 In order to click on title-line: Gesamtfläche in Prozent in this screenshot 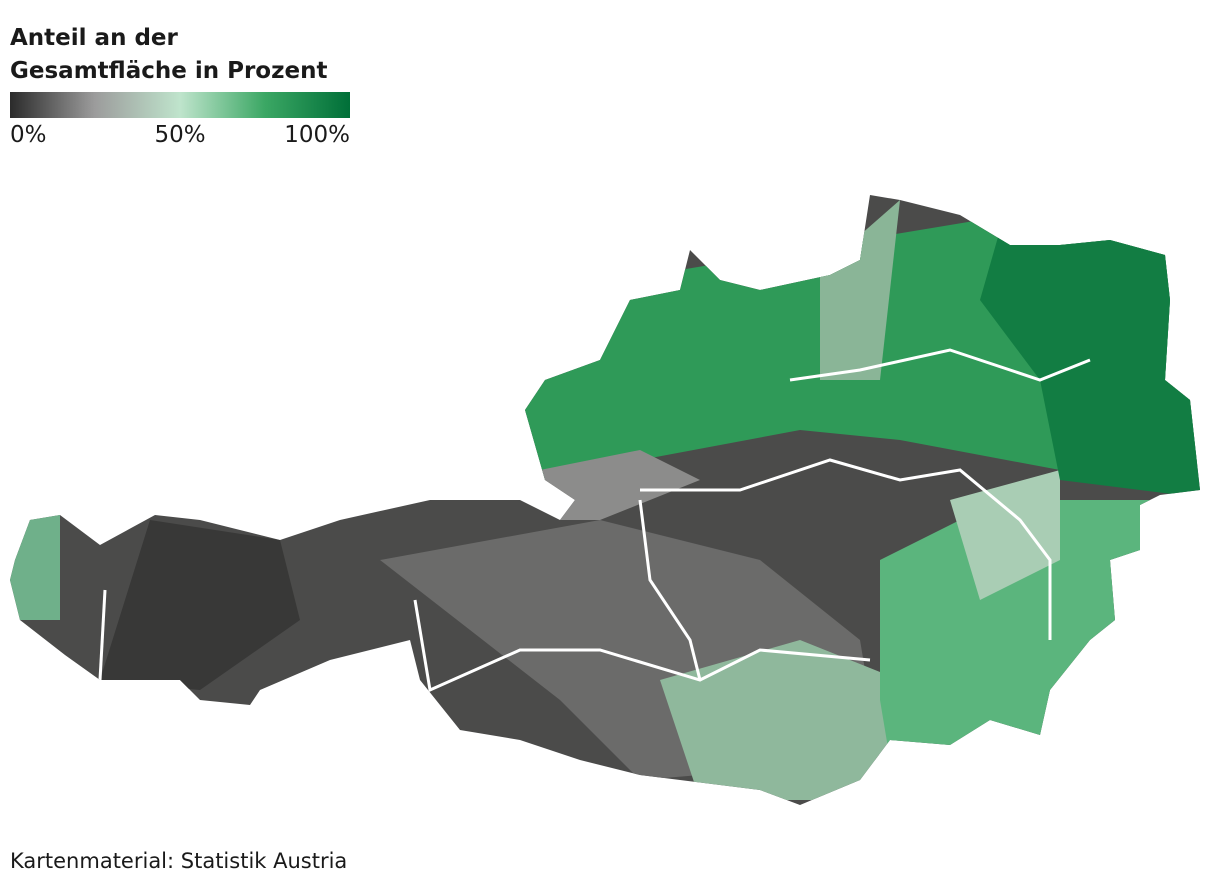, I will do `click(168, 71)`.